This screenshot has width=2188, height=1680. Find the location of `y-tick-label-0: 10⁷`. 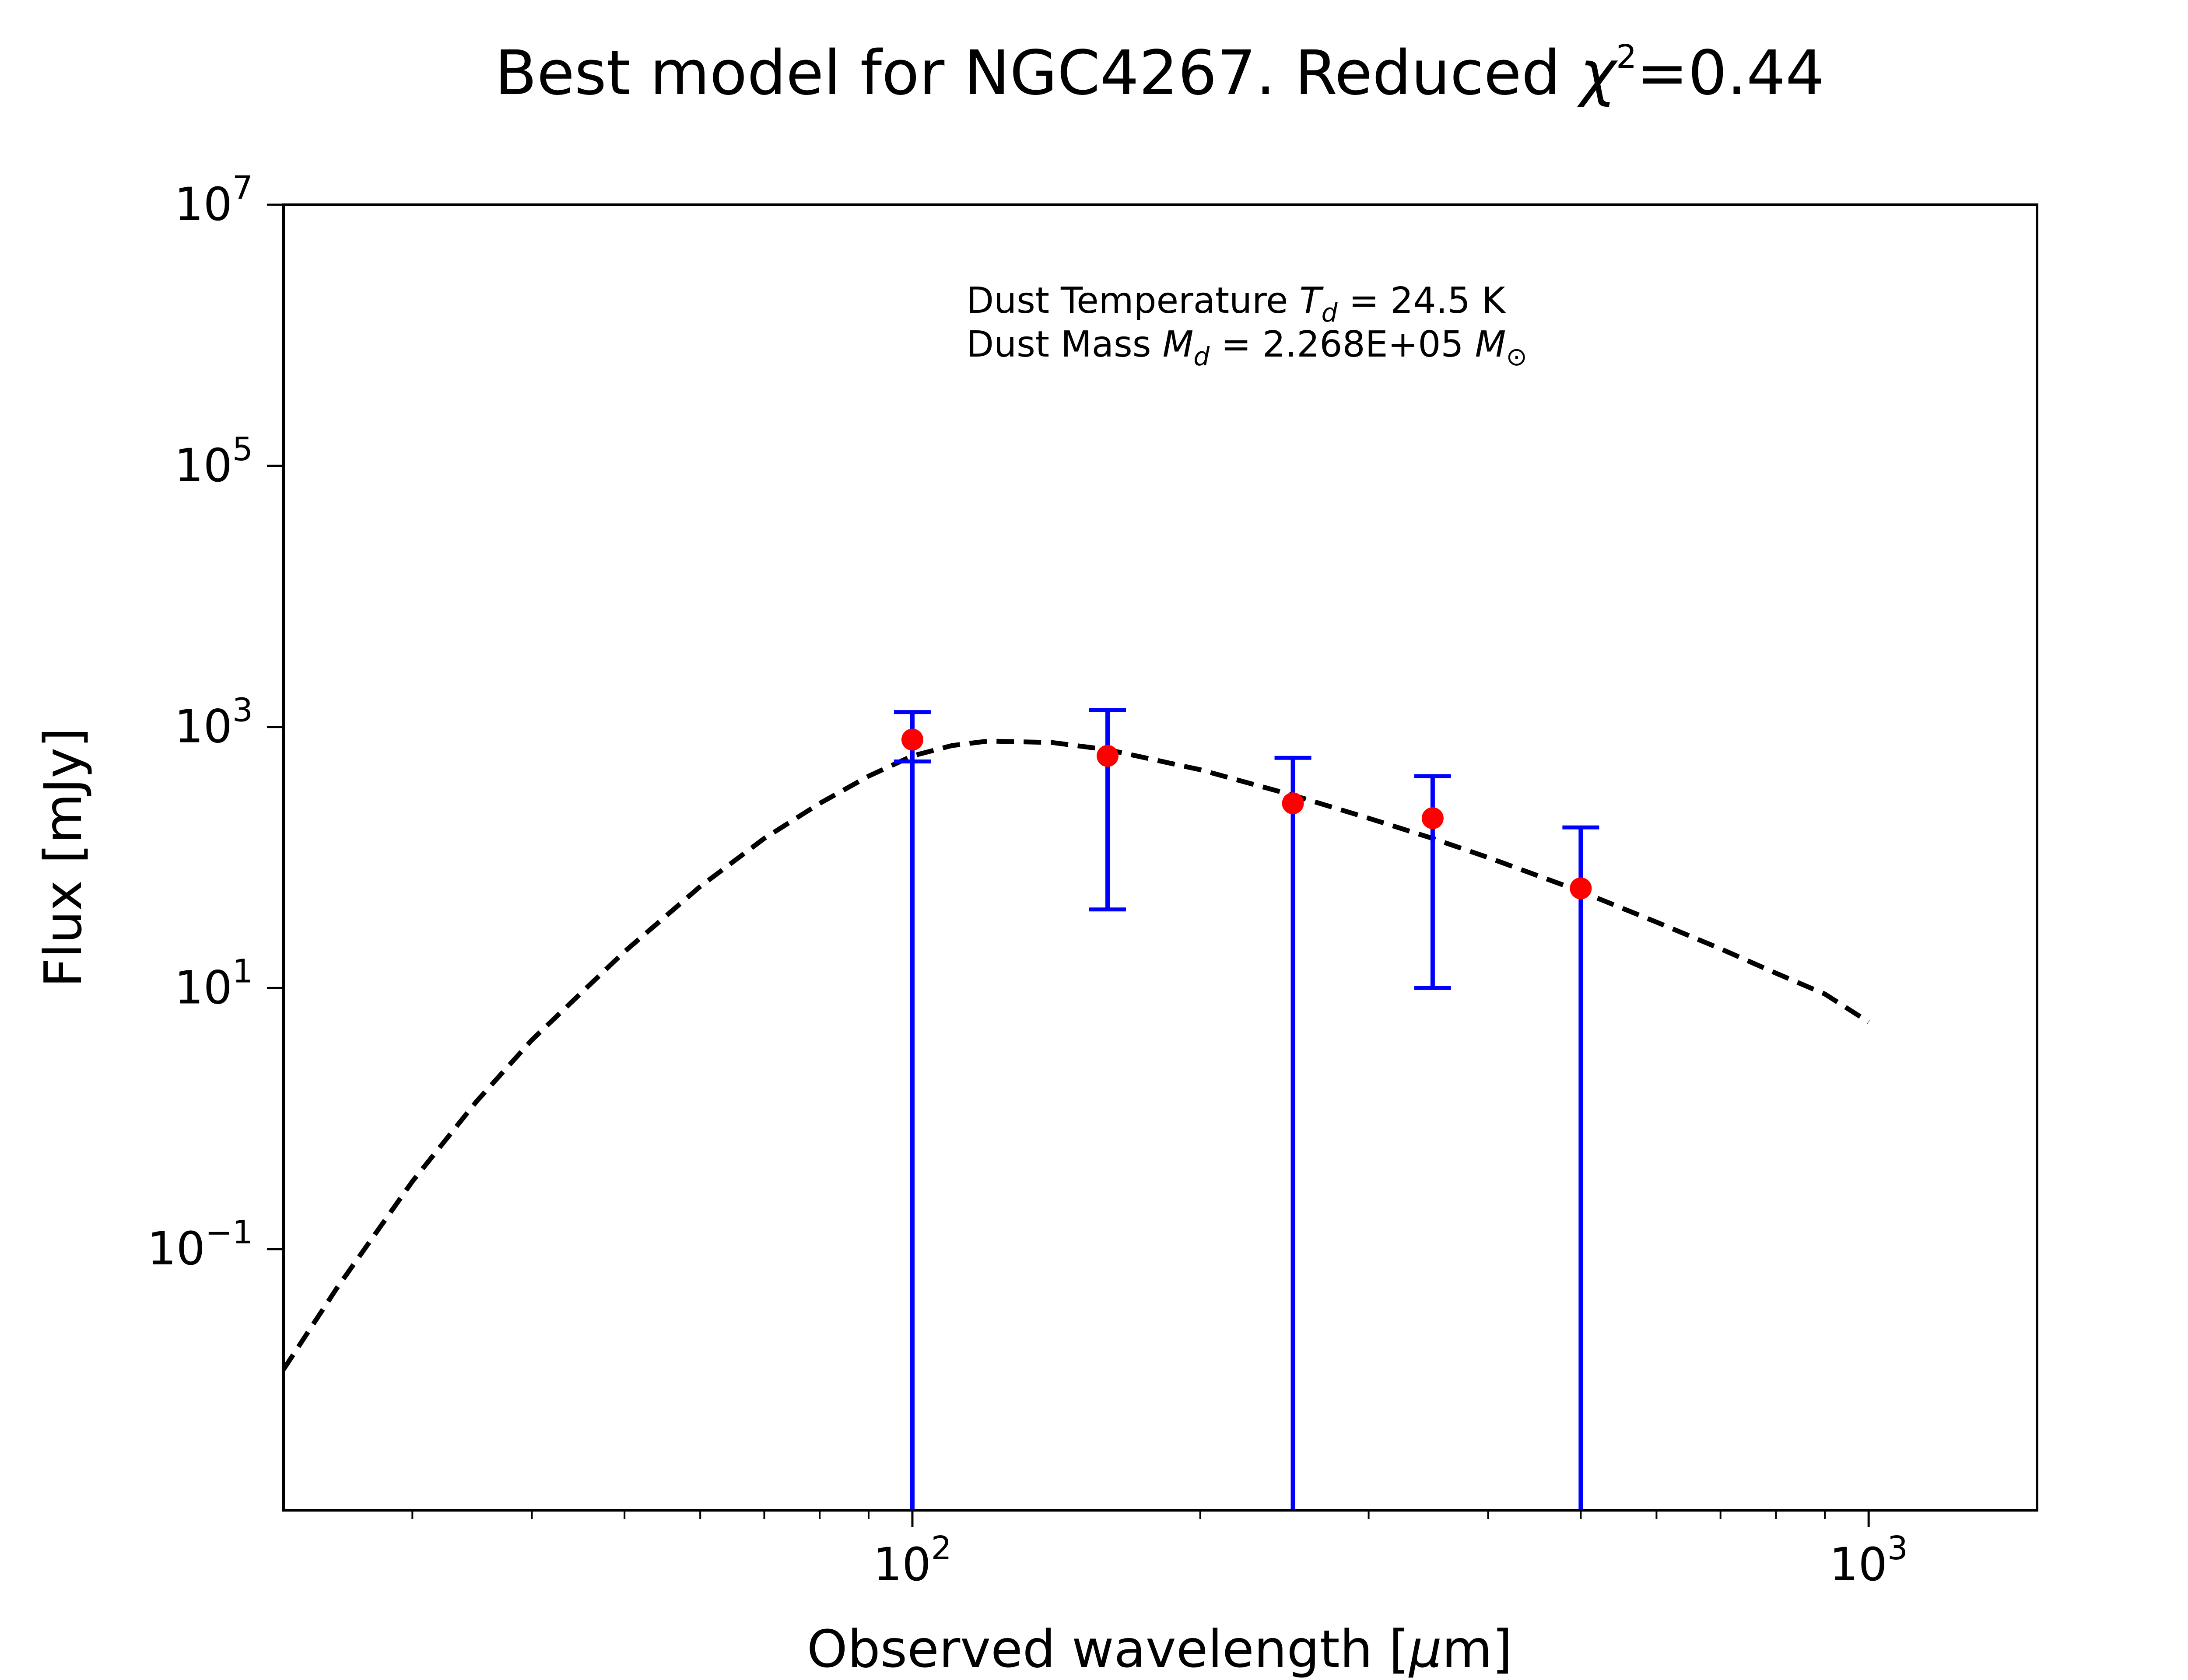

y-tick-label-0: 10⁷ is located at coordinates (214, 200).